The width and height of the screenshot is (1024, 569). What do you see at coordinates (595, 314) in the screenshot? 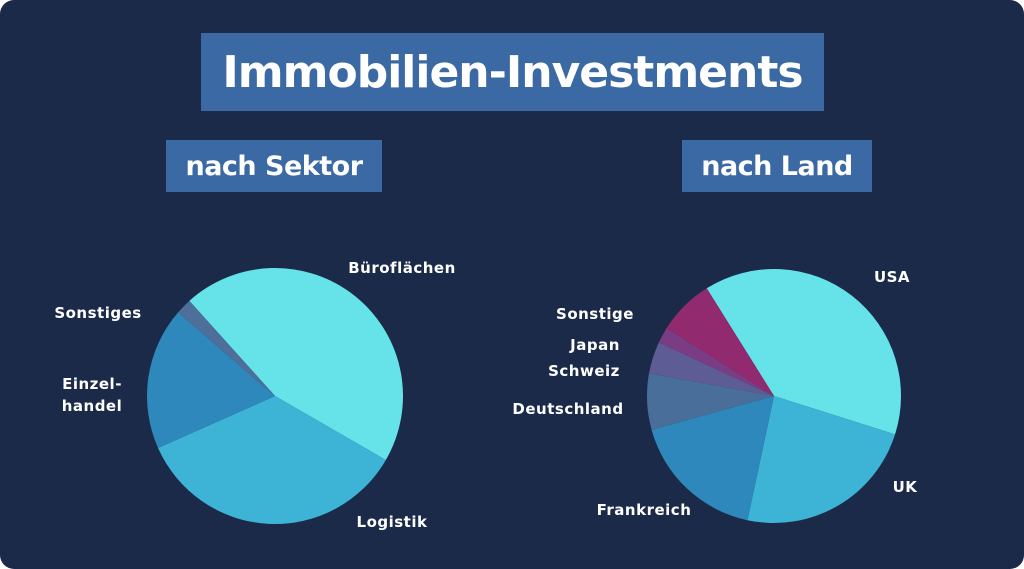
I see `slice-label-sonstige: Sonstige` at bounding box center [595, 314].